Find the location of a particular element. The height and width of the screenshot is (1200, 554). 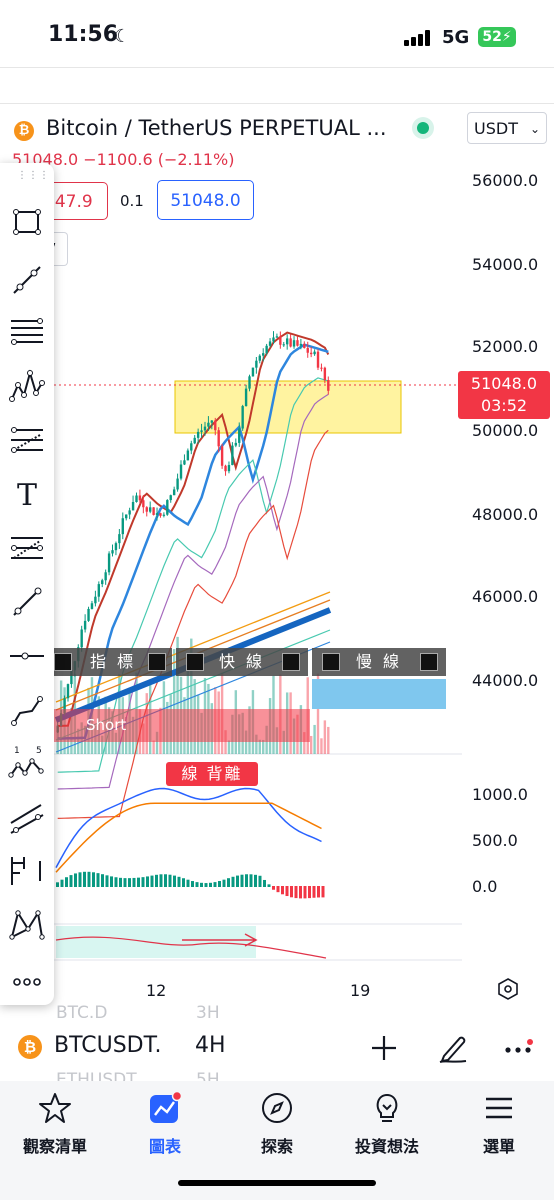

arrow-path-tool-icon is located at coordinates (27, 710).